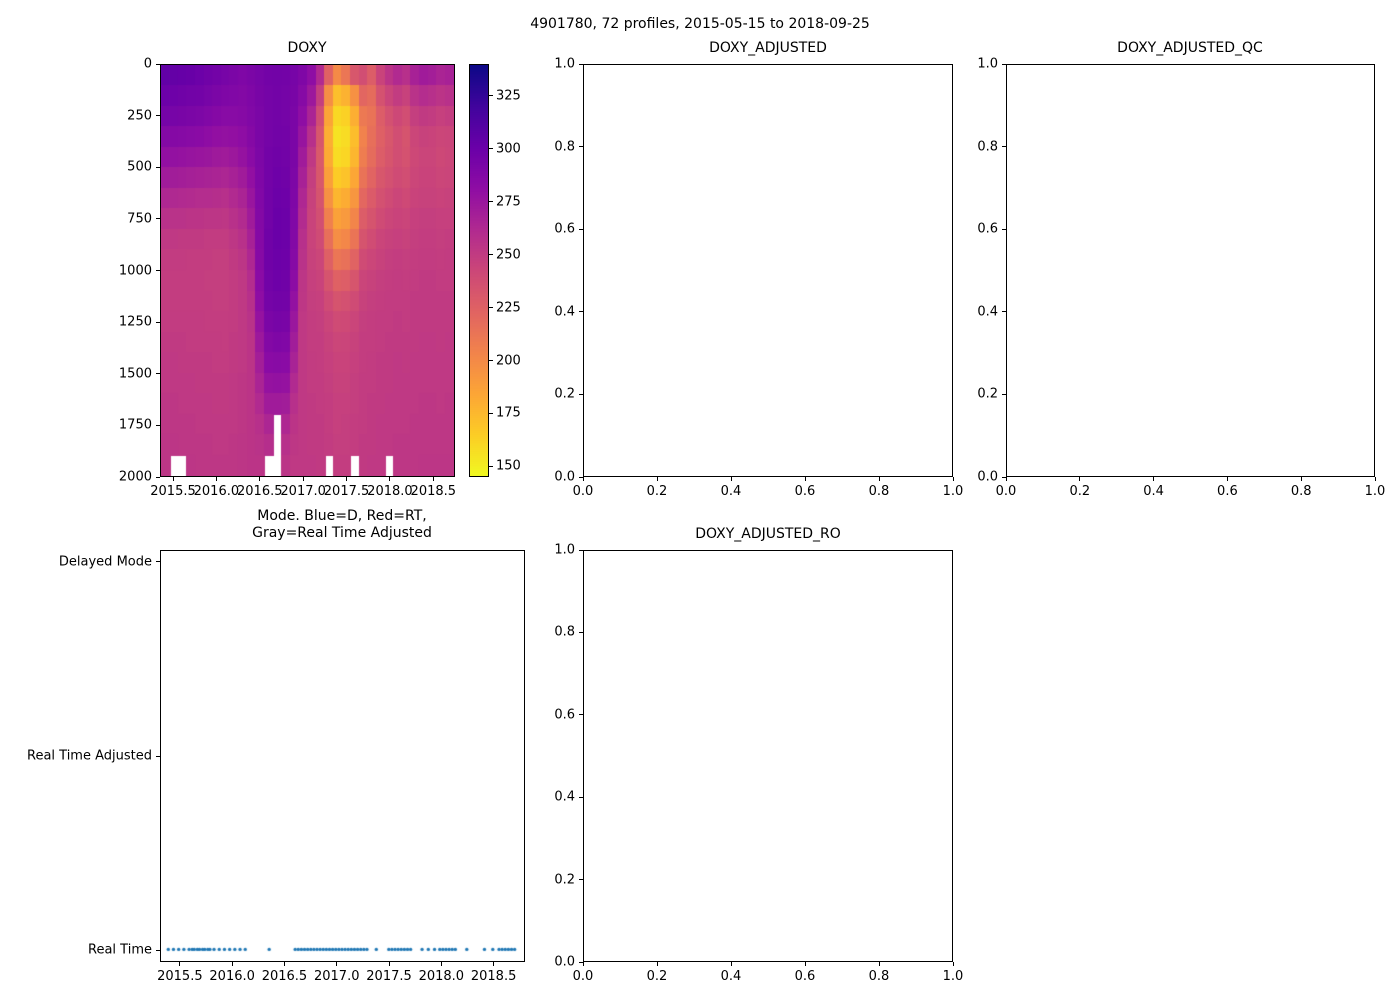 This screenshot has height=1000, width=1400. I want to click on doxy-colorbar-canvas, so click(479, 270).